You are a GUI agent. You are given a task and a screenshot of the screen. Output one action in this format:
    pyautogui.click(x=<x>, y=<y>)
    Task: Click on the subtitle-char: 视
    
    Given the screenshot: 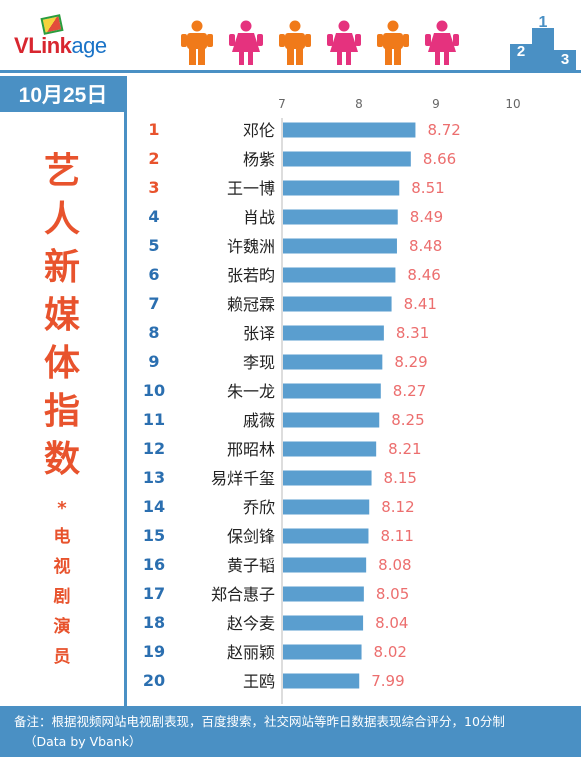 What is the action you would take?
    pyautogui.click(x=62, y=567)
    